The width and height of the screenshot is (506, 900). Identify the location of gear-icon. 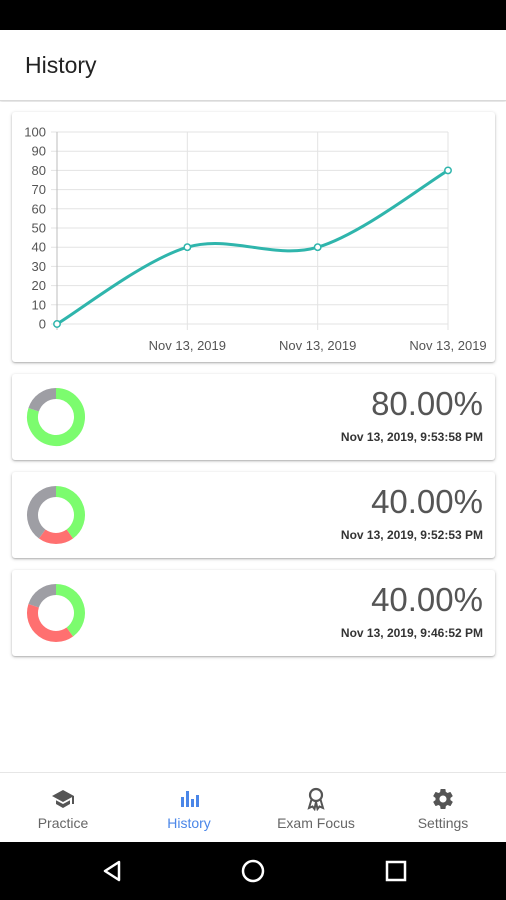
(443, 799).